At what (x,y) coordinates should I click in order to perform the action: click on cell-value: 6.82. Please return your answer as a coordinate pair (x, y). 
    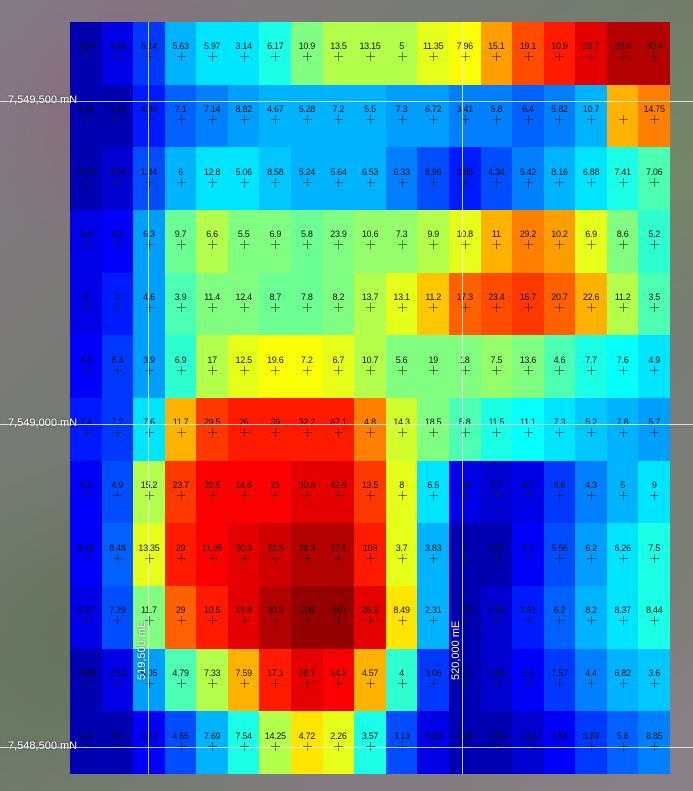
    Looking at the image, I should click on (622, 672).